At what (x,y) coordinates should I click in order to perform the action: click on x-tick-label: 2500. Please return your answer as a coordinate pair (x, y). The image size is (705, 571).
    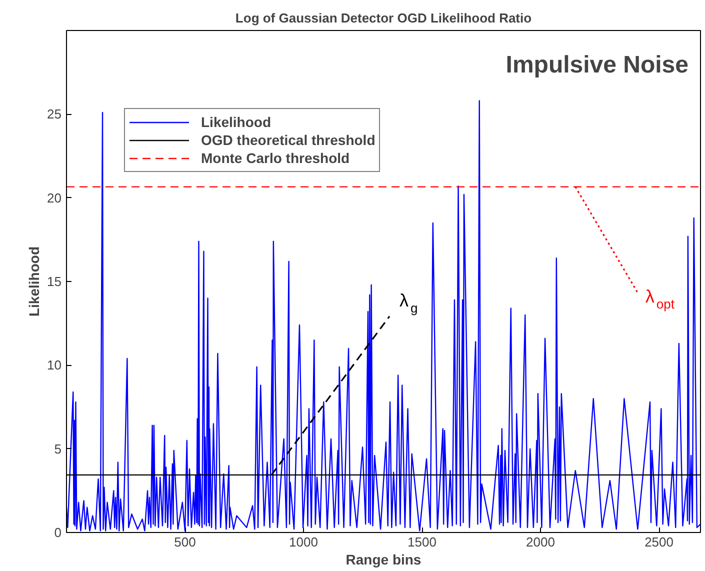
    Looking at the image, I should click on (659, 542).